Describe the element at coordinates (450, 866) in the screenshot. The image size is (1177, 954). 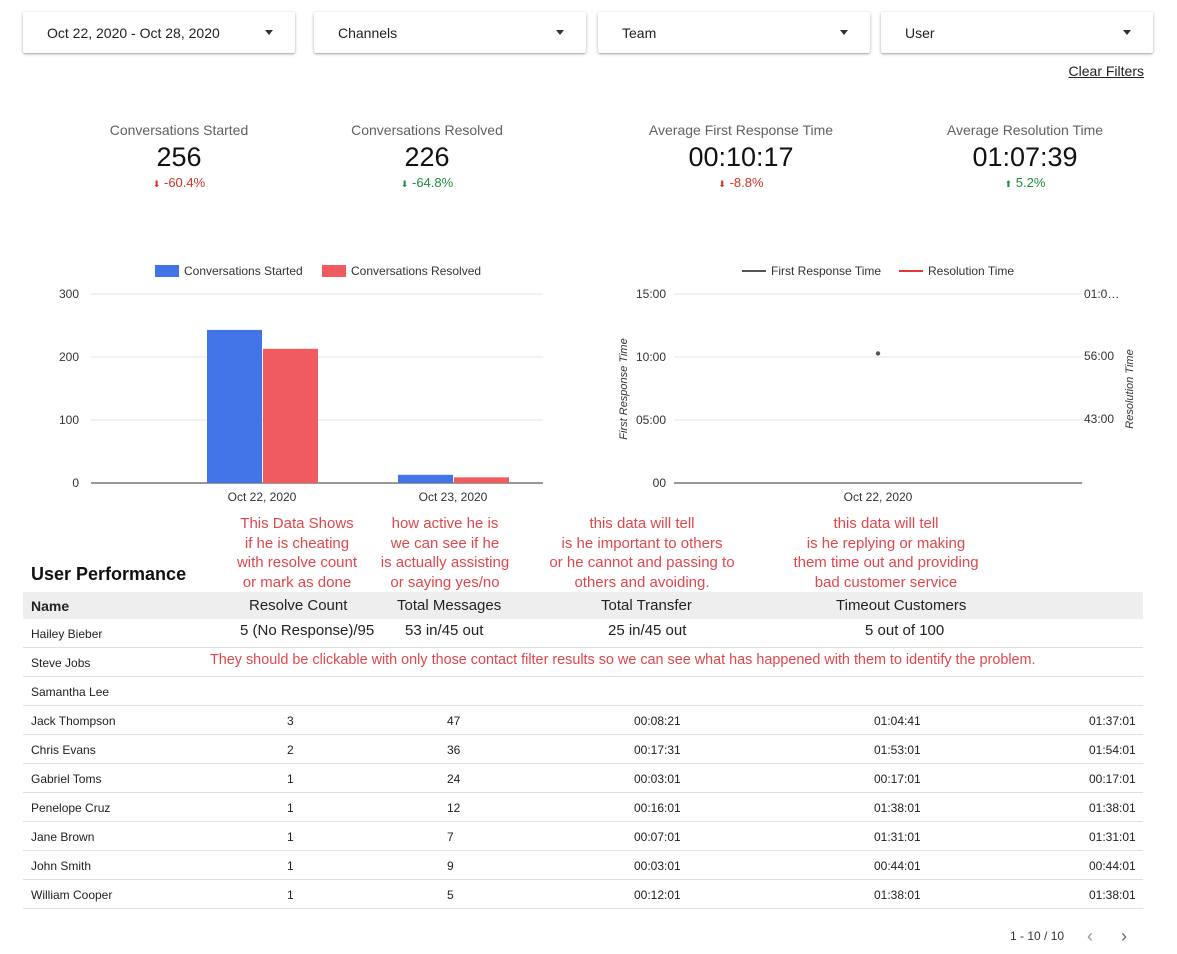
I see `cell-value: 9` at that location.